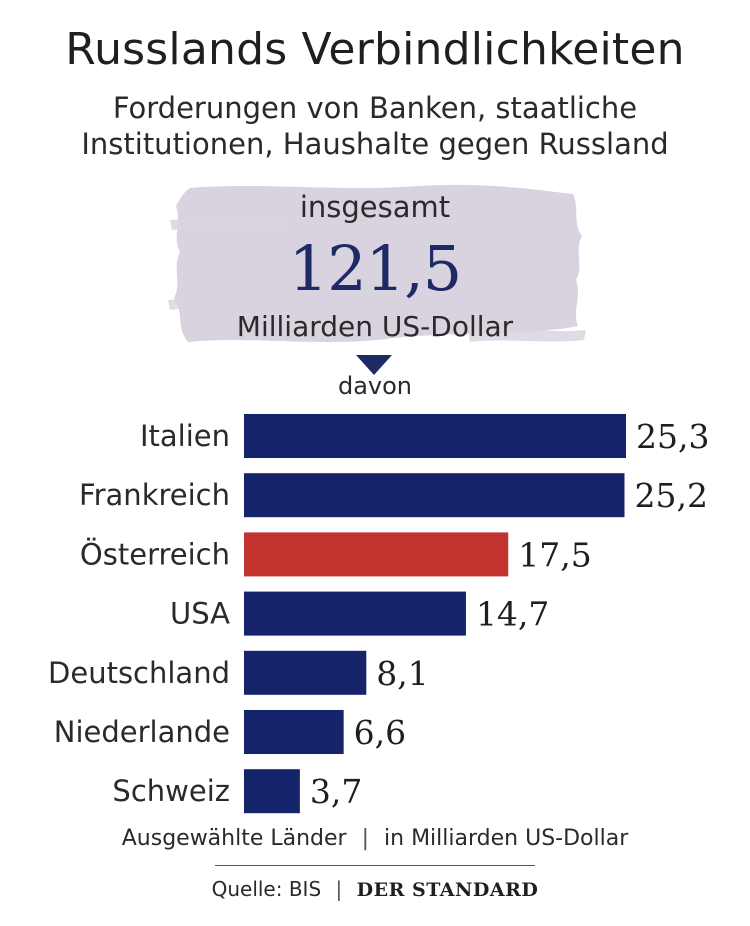 The width and height of the screenshot is (750, 926). What do you see at coordinates (402, 673) in the screenshot?
I see `value-label-deutschland: 8,1` at bounding box center [402, 673].